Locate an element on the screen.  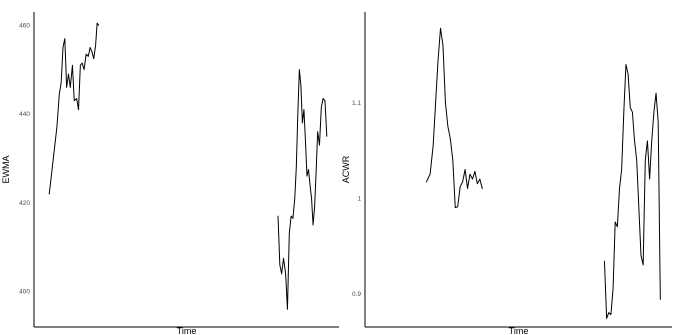
acwr-y-tick-label: 0.9 is located at coordinates (356, 294).